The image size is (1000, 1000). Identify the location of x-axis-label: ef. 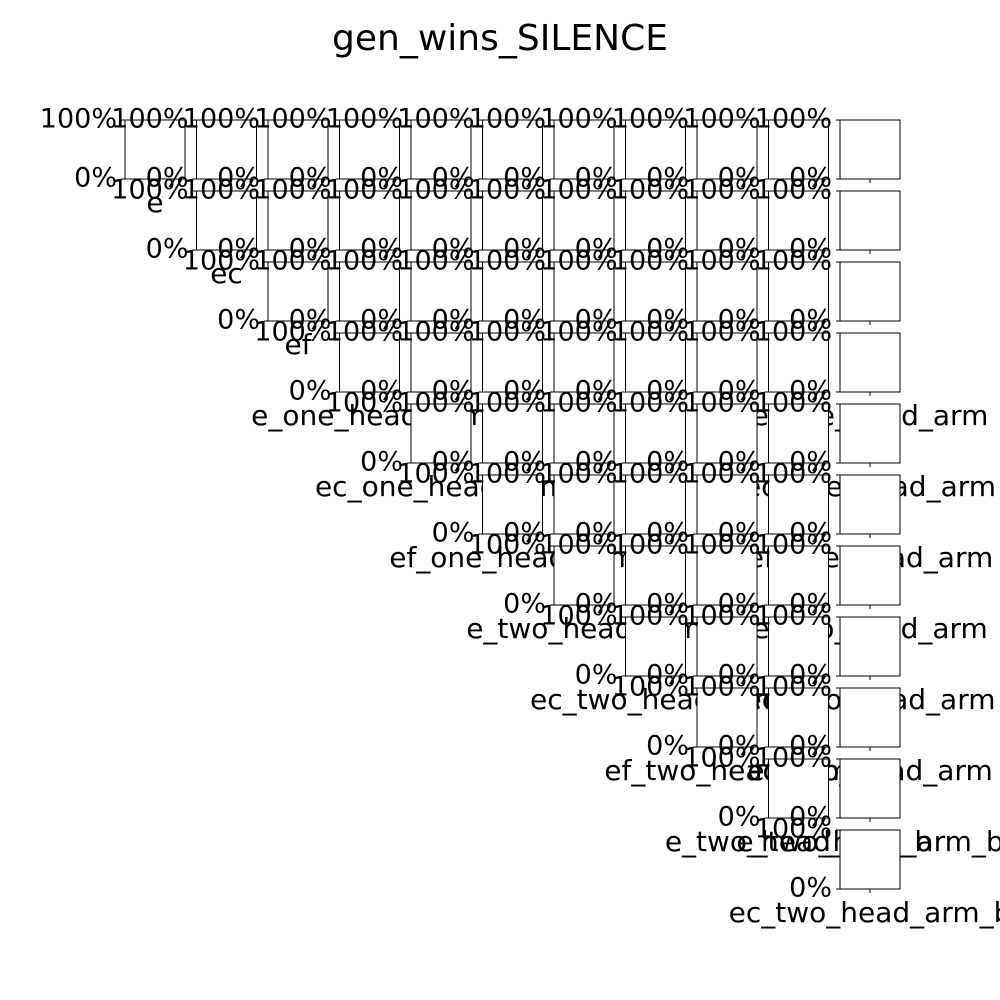
(298, 344).